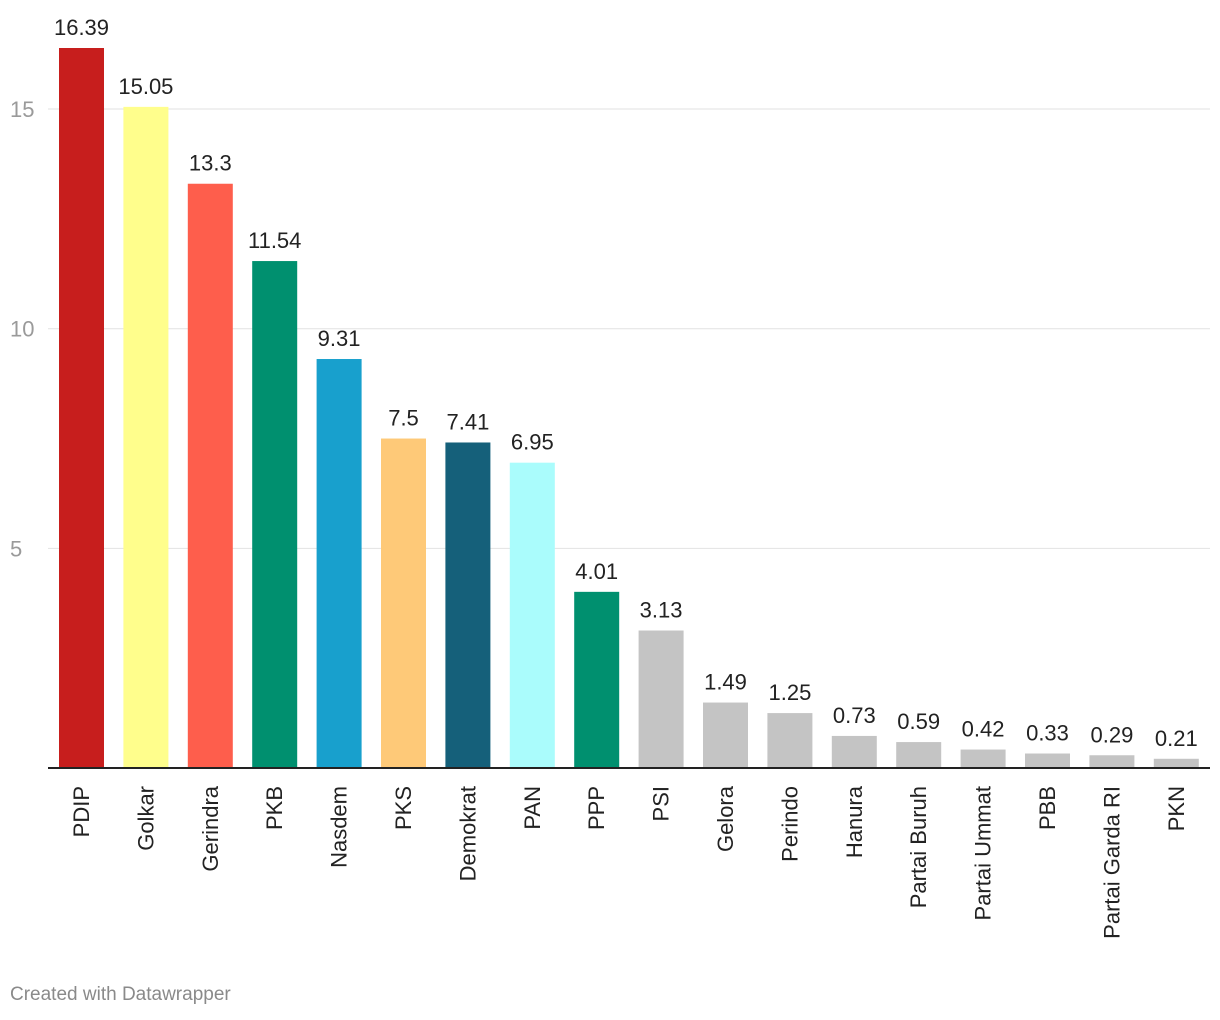  I want to click on value-label: 0.33, so click(1047, 733).